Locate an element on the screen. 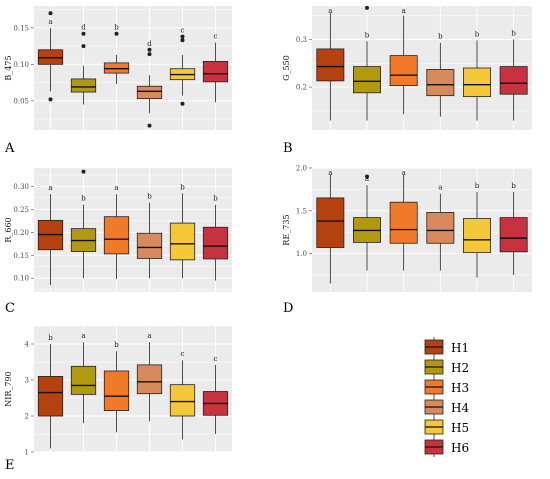 The image size is (550, 479). panel-e: 1 2 3 4 NIR_790 b a b a c c is located at coordinates (118, 391).